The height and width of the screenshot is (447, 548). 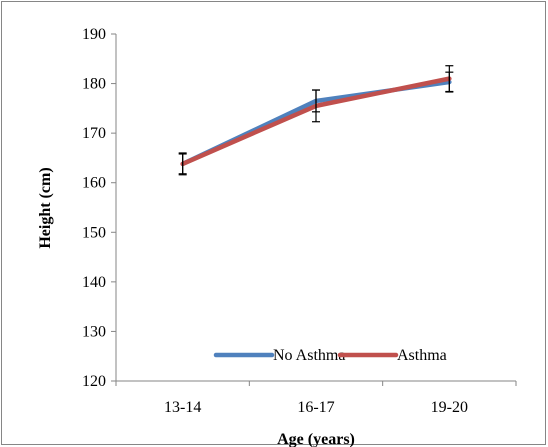 I want to click on y-tick-label: 120, so click(x=94, y=381).